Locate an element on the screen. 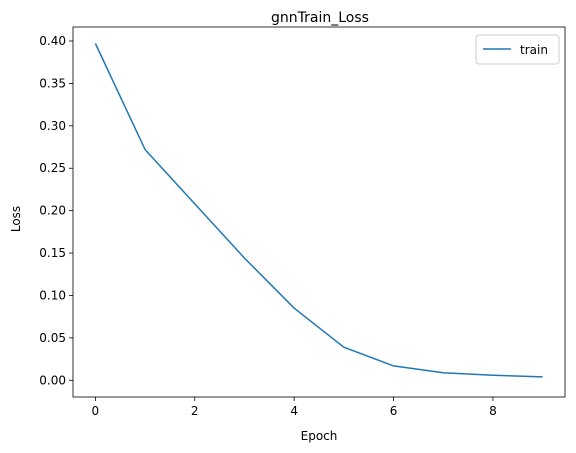 The height and width of the screenshot is (453, 576). y-axis-label: Loss is located at coordinates (16, 219).